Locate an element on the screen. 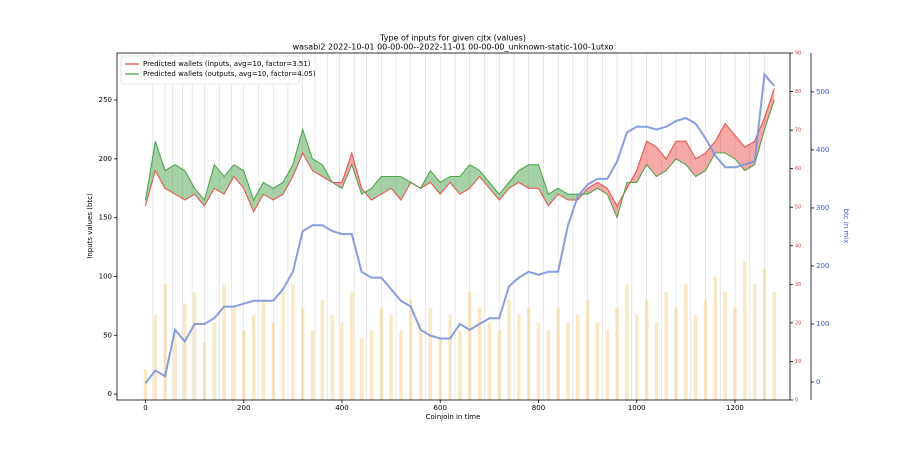 Image resolution: width=900 pixels, height=450 pixels. y2-tick-label: 40 is located at coordinates (798, 246).